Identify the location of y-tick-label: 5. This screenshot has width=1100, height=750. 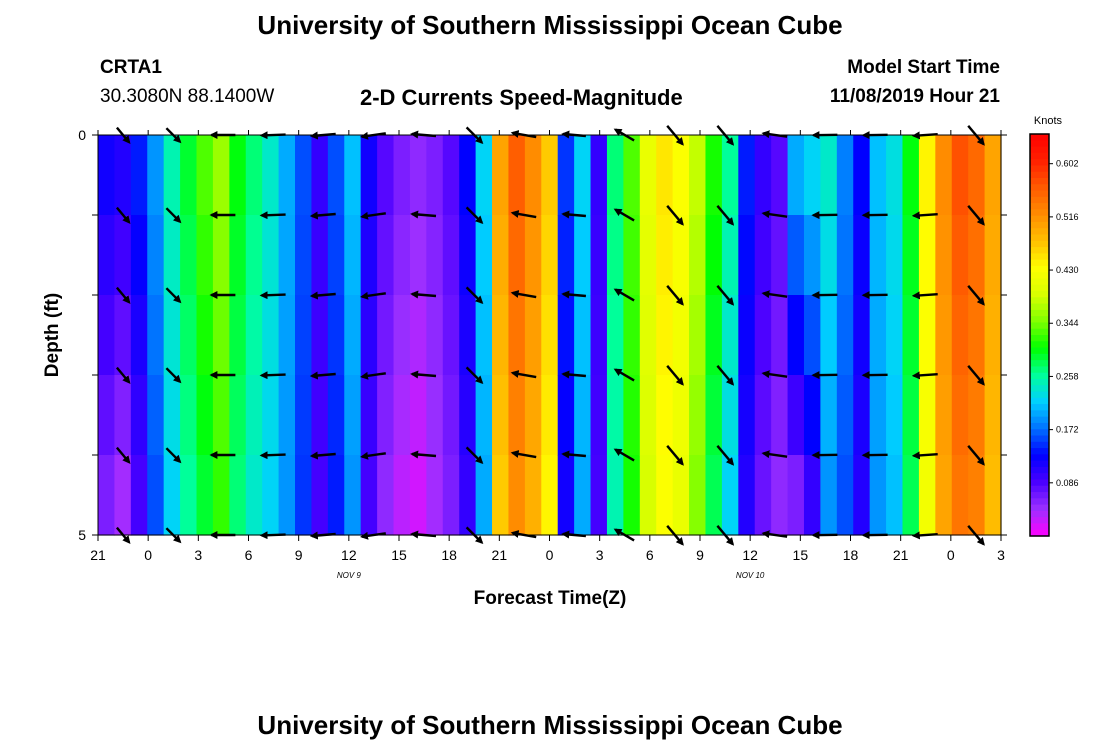
(82, 535).